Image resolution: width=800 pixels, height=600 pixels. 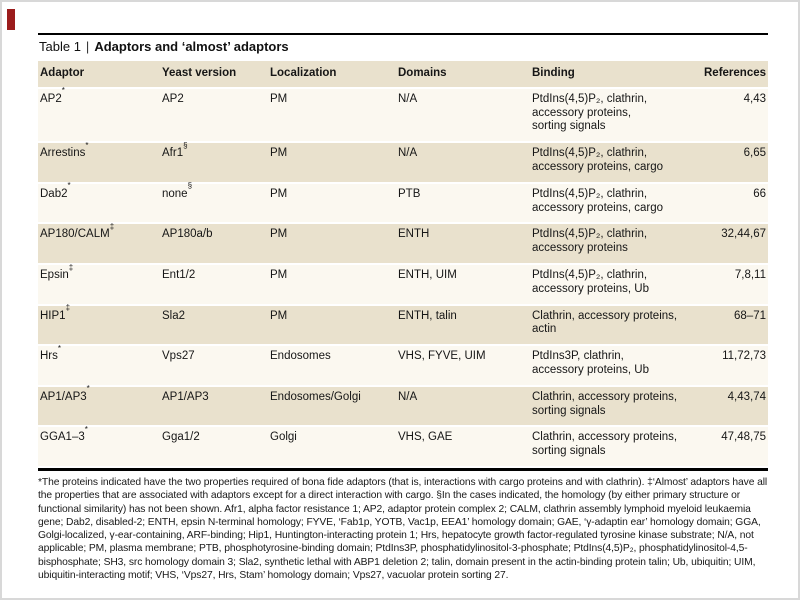 I want to click on table-bottom-rule, so click(x=403, y=469).